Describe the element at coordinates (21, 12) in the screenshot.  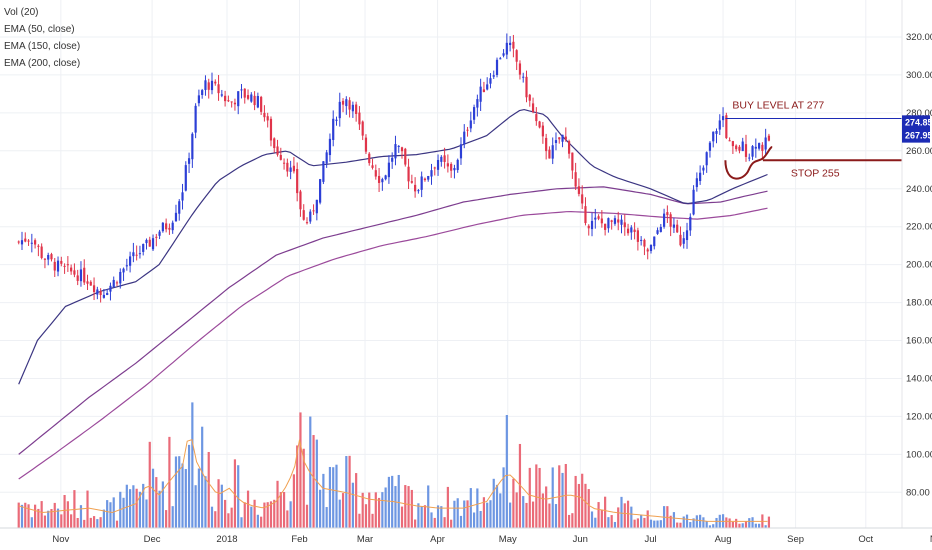
I see `legend-vol: Vol (20)` at that location.